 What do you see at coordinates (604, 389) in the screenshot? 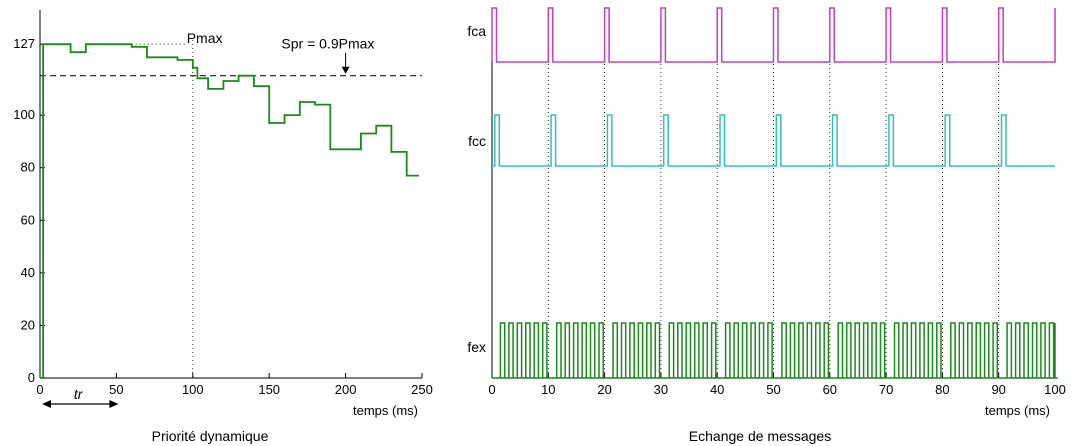
I see `x-tick-label: 20` at bounding box center [604, 389].